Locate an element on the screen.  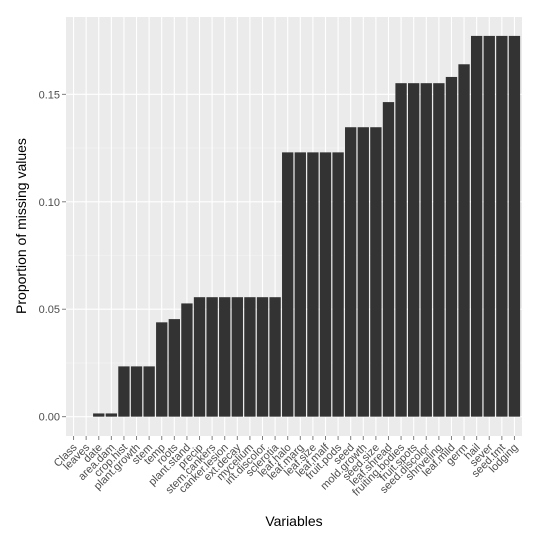
y-tick-label: 0.15 is located at coordinates (49, 95).